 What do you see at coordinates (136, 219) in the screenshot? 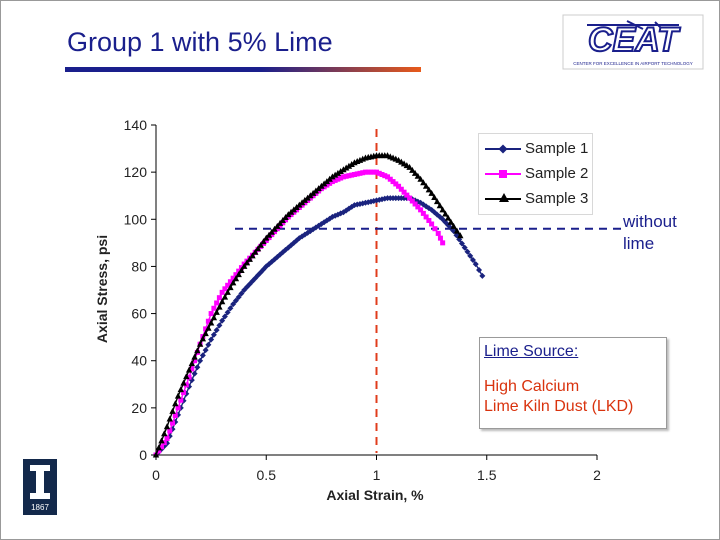
I see `y-tick-label: 100` at bounding box center [136, 219].